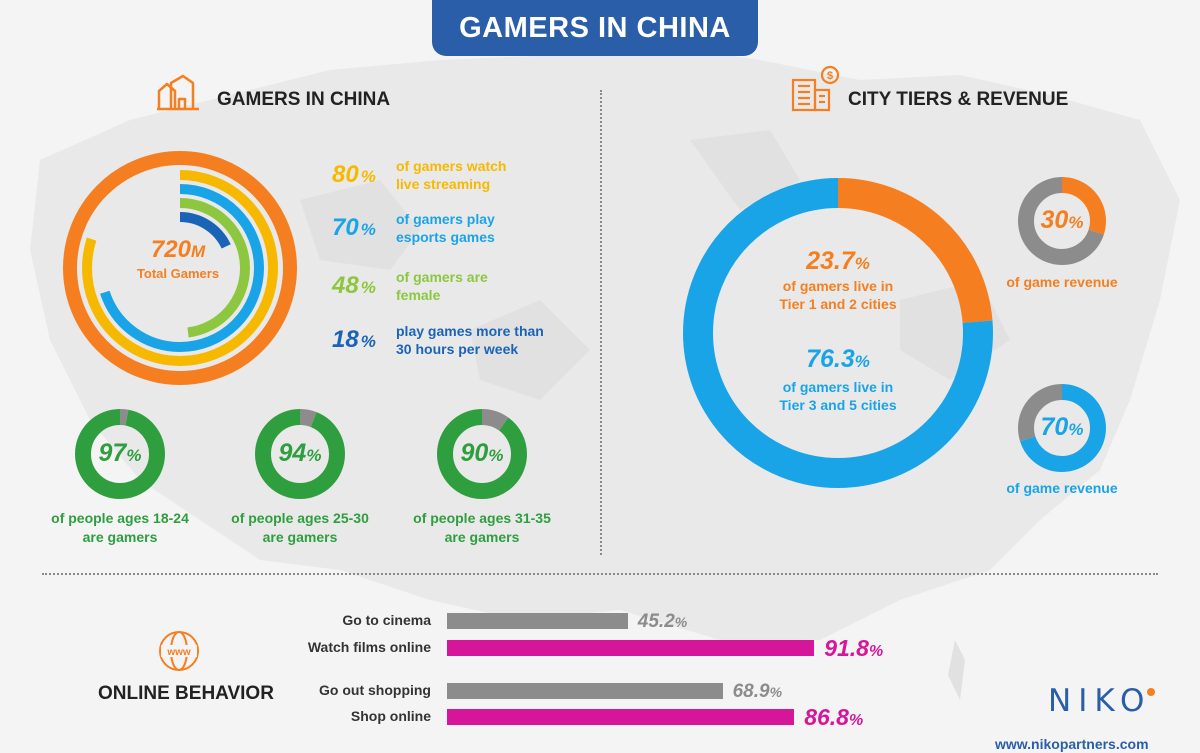  I want to click on tier35-text-line2: Tier 3 and 5 cities, so click(838, 405).